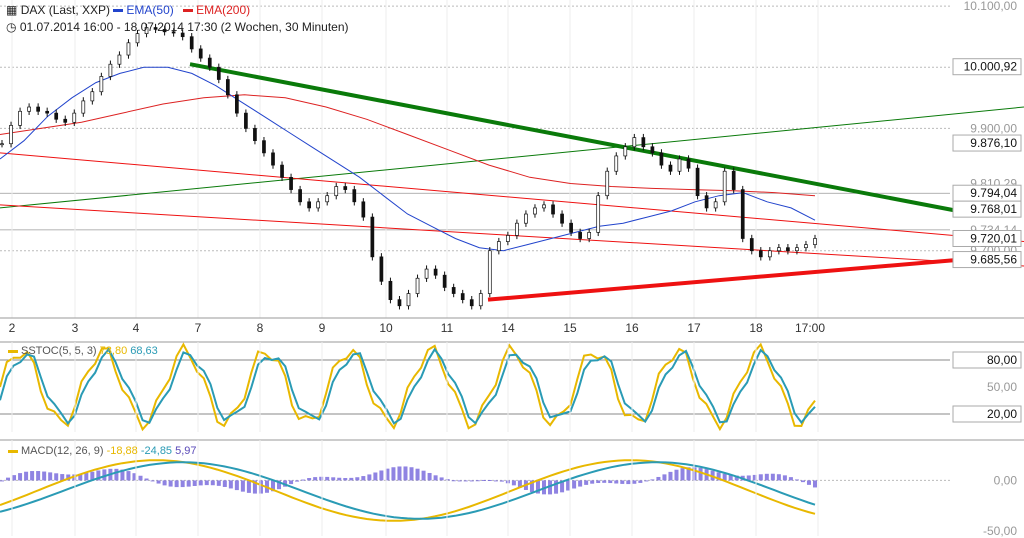 Image resolution: width=1024 pixels, height=538 pixels. Describe the element at coordinates (11, 27) in the screenshot. I see `clock-icon: ◷` at that location.